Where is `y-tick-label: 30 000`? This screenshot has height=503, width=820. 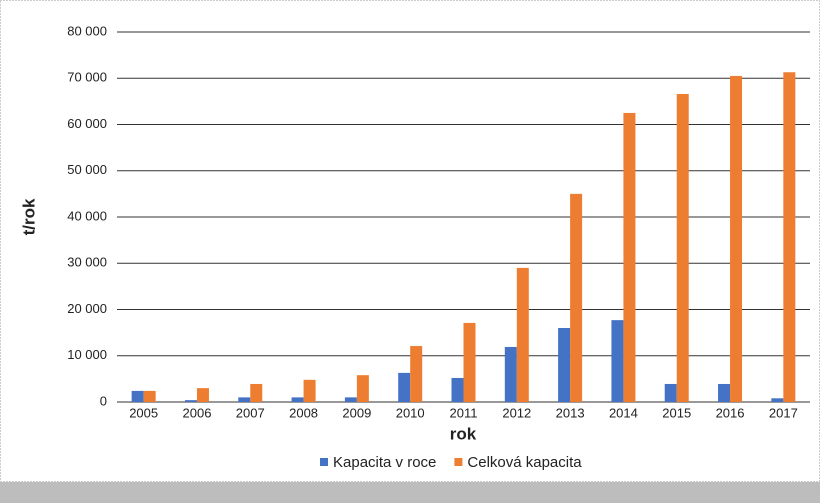 y-tick-label: 30 000 is located at coordinates (87, 262).